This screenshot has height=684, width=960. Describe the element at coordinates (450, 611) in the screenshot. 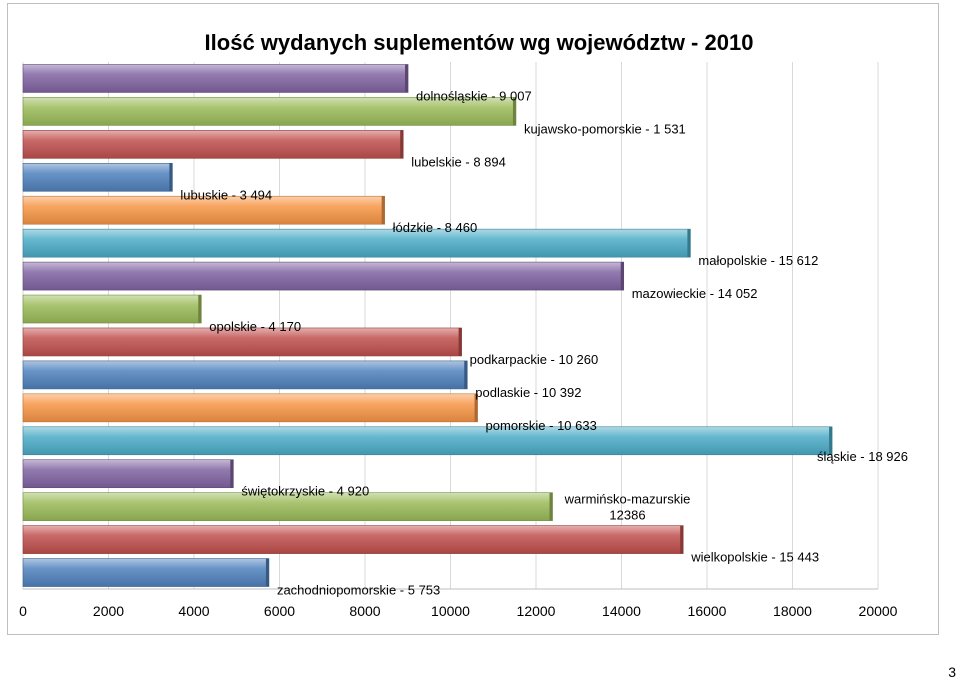

I see `x-tick-label: 10000` at that location.